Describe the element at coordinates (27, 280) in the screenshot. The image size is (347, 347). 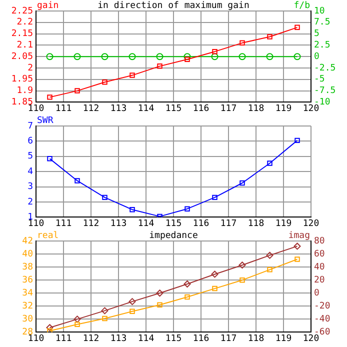
I see `y-tick-label: 36` at that location.